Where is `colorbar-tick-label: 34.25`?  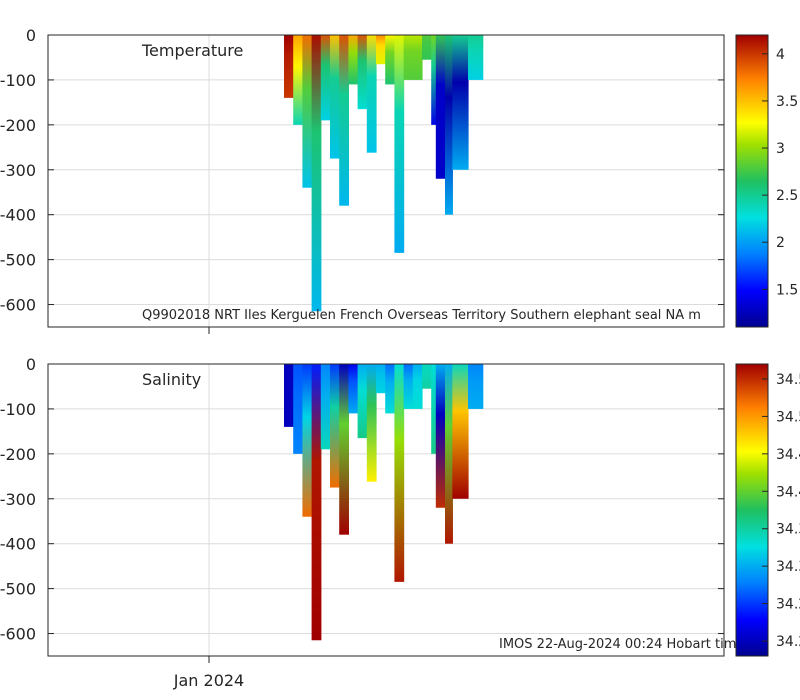 colorbar-tick-label: 34.25 is located at coordinates (788, 605).